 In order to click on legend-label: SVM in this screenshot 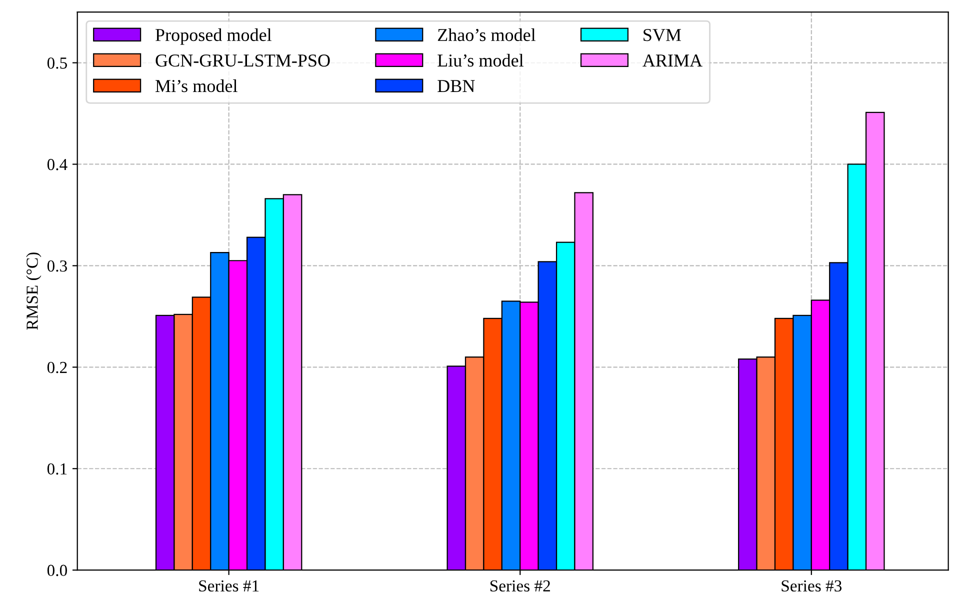, I will do `click(662, 35)`.